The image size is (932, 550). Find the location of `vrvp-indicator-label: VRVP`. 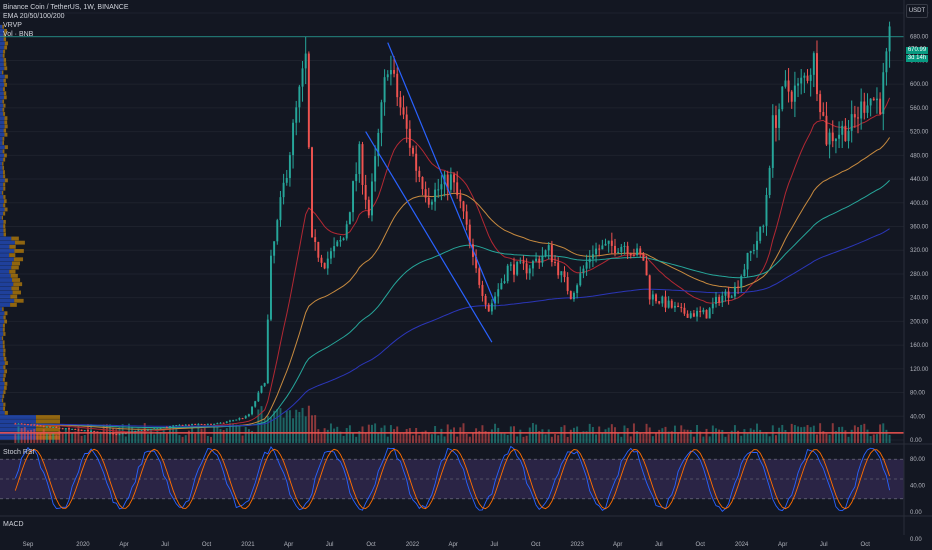

vrvp-indicator-label: VRVP is located at coordinates (12, 25).